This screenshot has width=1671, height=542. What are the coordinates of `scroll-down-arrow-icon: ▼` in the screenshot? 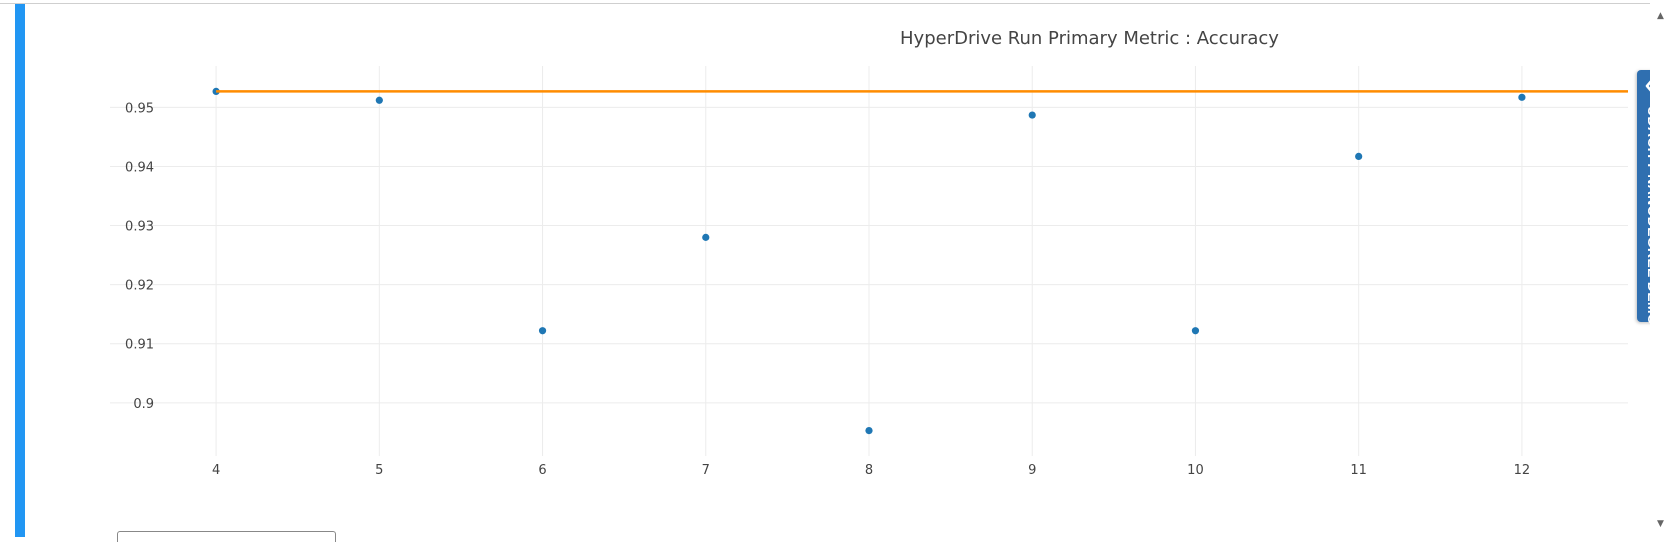 It's located at (1660, 524).